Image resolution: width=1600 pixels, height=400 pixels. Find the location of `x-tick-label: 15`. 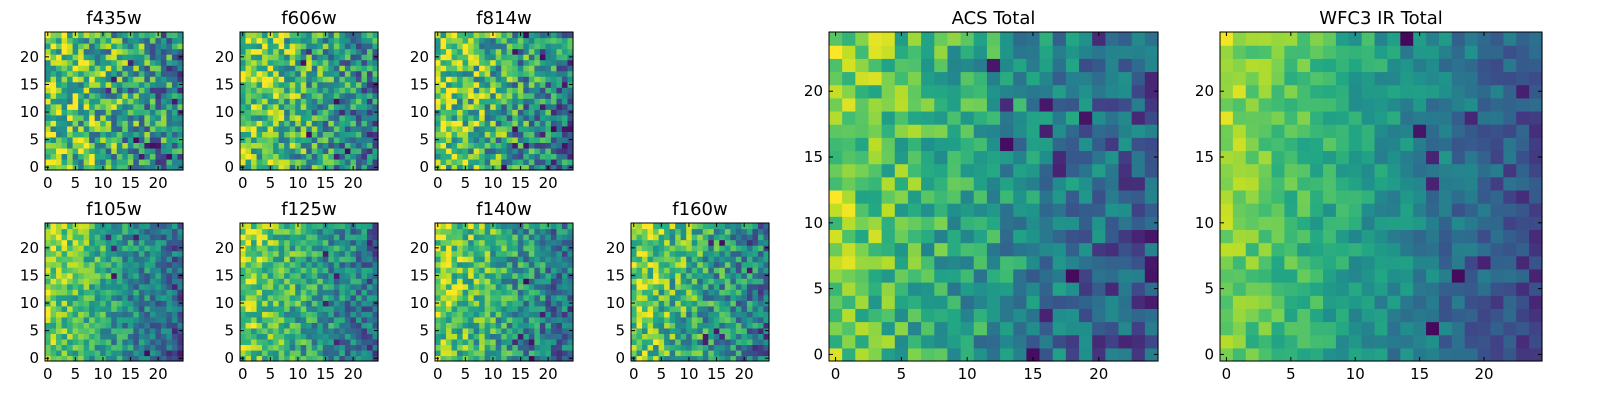

x-tick-label: 15 is located at coordinates (325, 183).